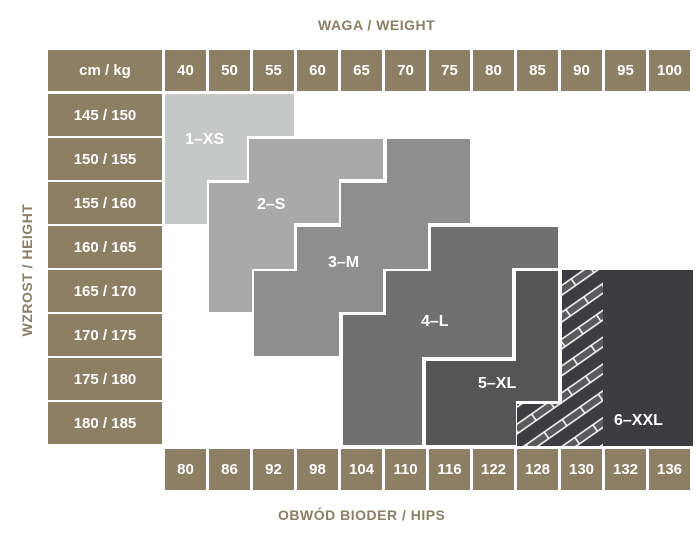 This screenshot has height=539, width=697. What do you see at coordinates (581, 70) in the screenshot?
I see `weight-header-cell: 90` at bounding box center [581, 70].